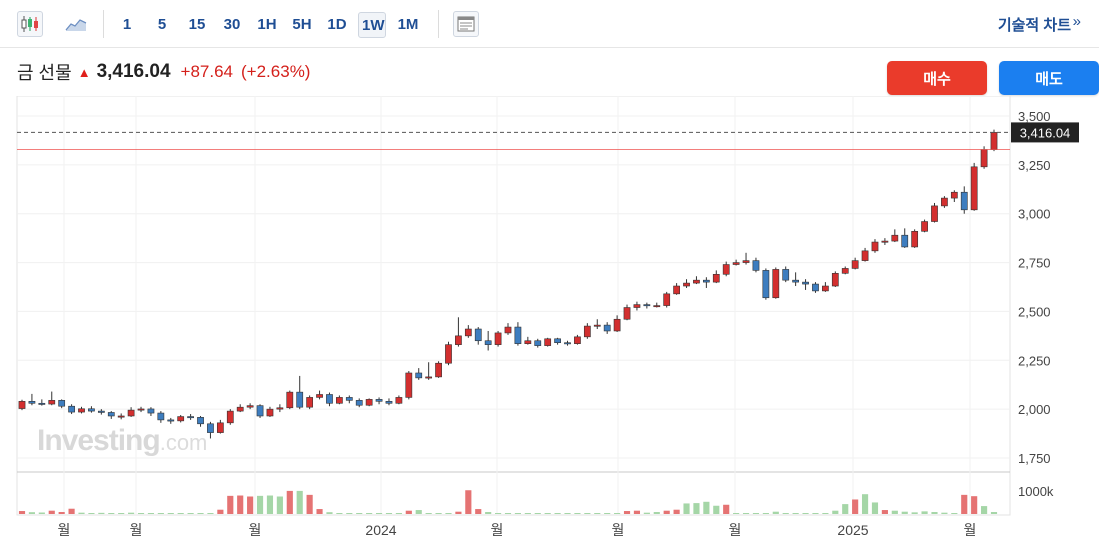 The width and height of the screenshot is (1099, 557). Describe the element at coordinates (1034, 311) in the screenshot. I see `y-tick-label: 2,500` at that location.